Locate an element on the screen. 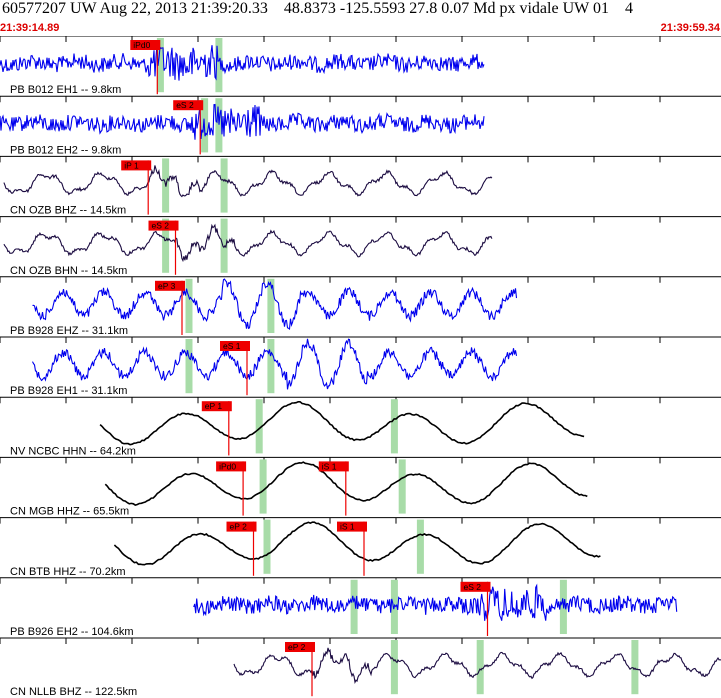 The width and height of the screenshot is (721, 698). pick-label: eS 1 is located at coordinates (232, 346).